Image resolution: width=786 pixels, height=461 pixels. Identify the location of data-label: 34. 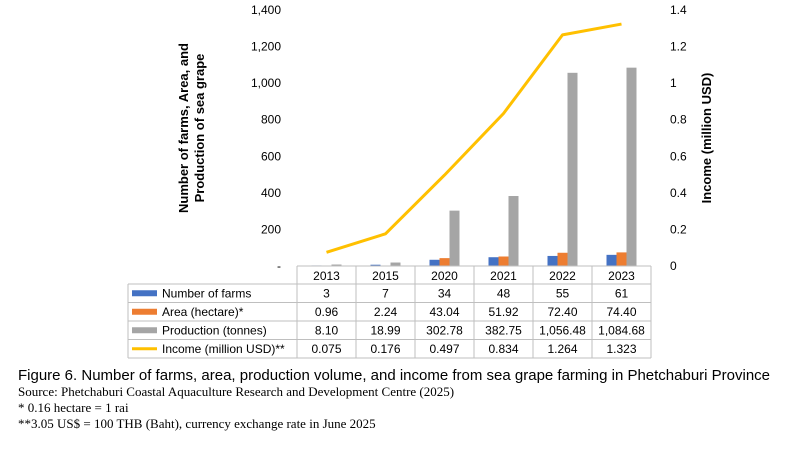
(445, 293).